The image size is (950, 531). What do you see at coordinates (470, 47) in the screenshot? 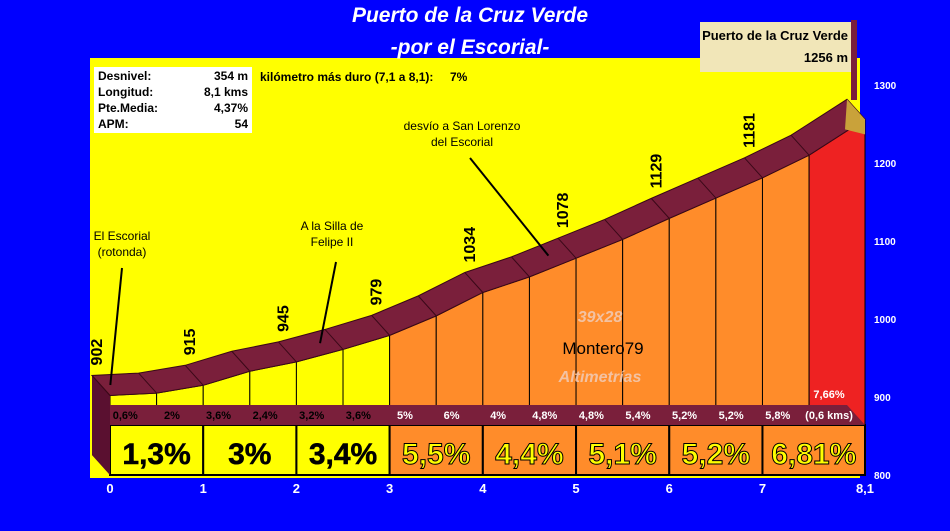
I see `chart-subtitle: -por el Escorial-` at bounding box center [470, 47].